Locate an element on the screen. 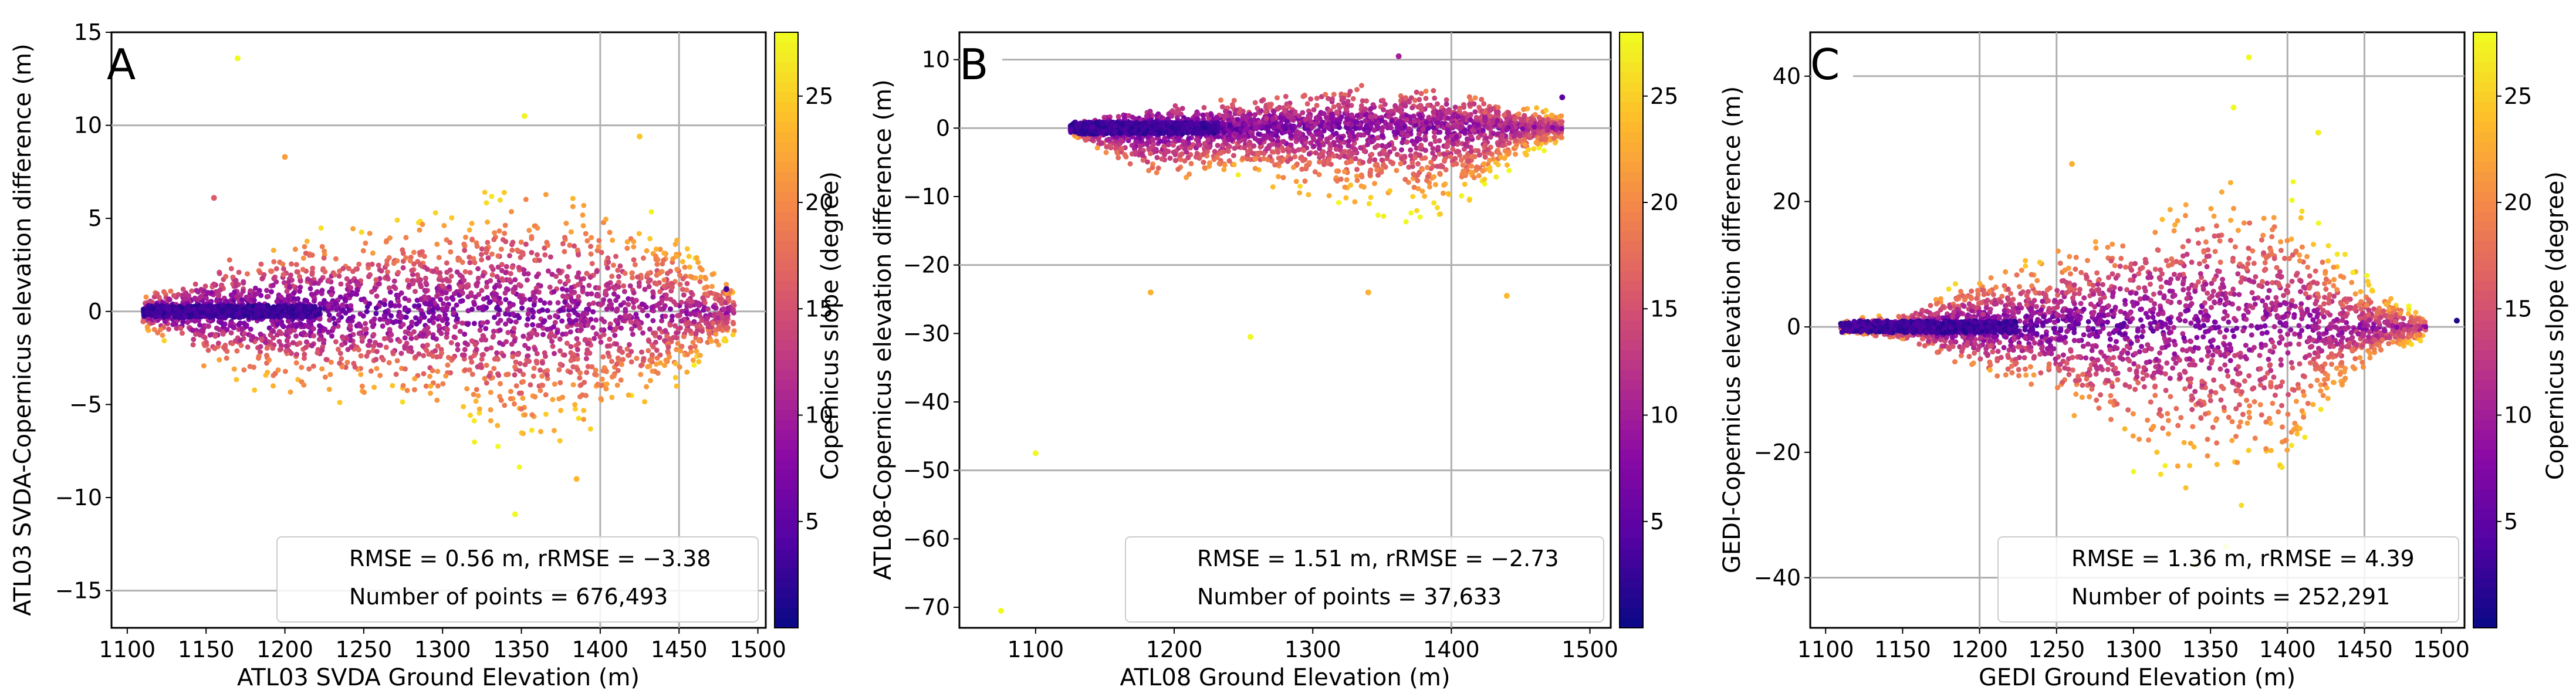  y-tick-label: 5 is located at coordinates (95, 218).